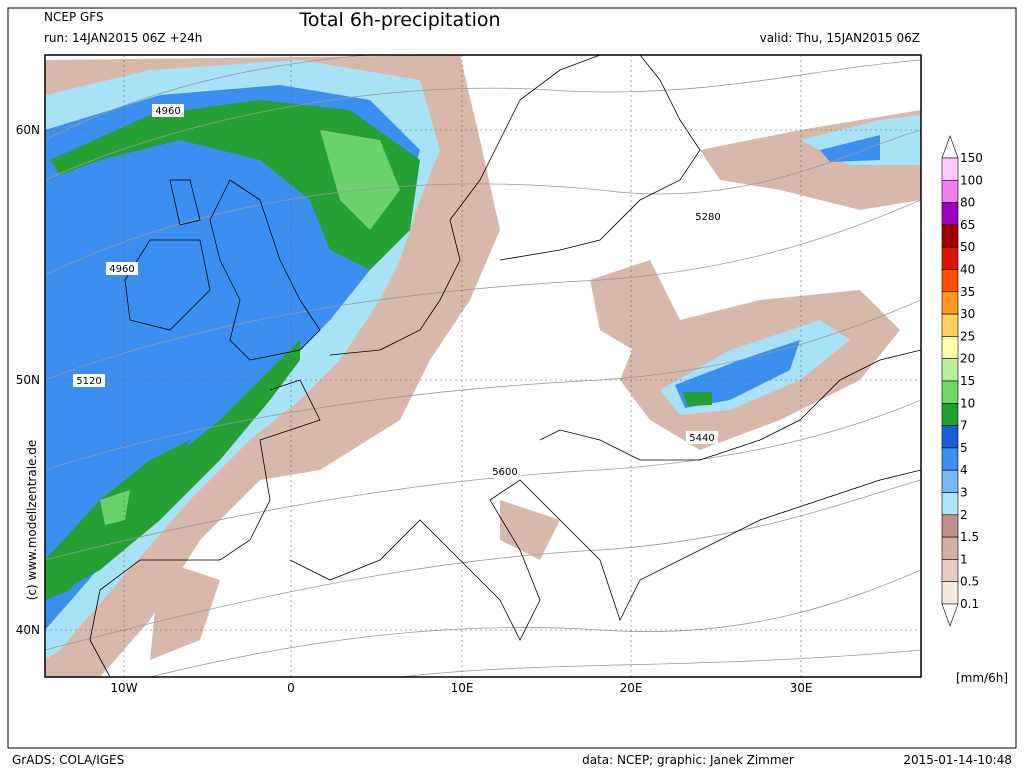 The height and width of the screenshot is (772, 1024). I want to click on legend-arrow, so click(950, 615).